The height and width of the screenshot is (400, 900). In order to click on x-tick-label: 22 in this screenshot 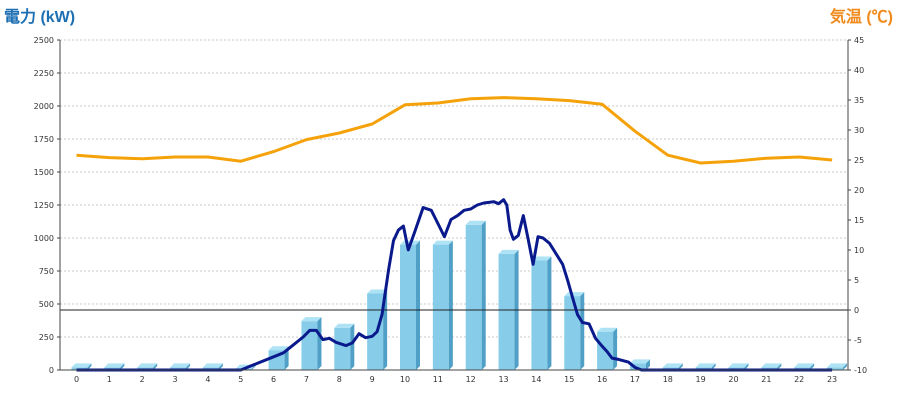, I will do `click(799, 379)`.